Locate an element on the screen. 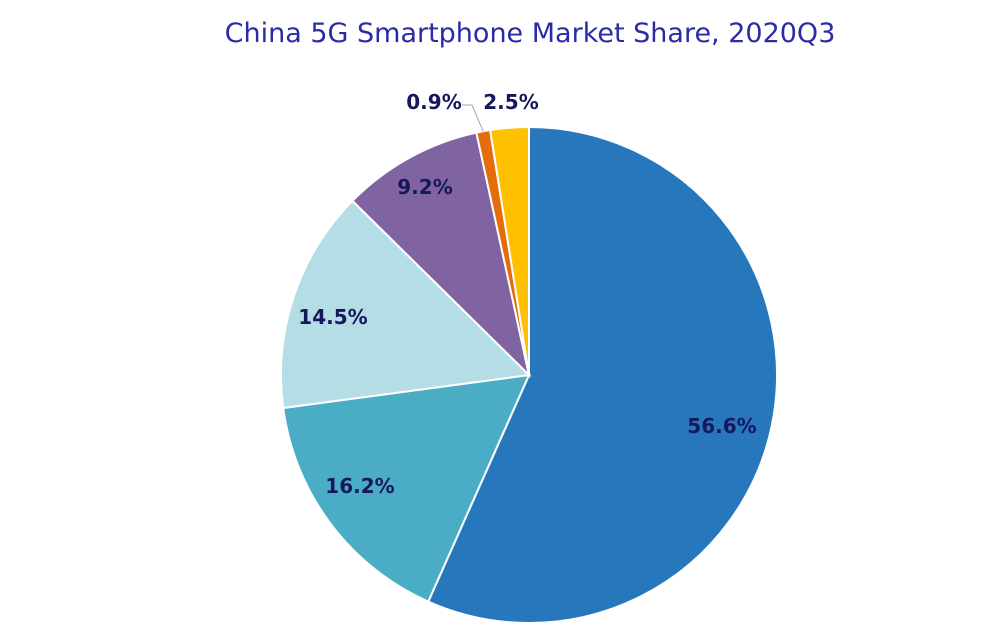 This screenshot has width=1000, height=625. leader-lines is located at coordinates (473, 118).